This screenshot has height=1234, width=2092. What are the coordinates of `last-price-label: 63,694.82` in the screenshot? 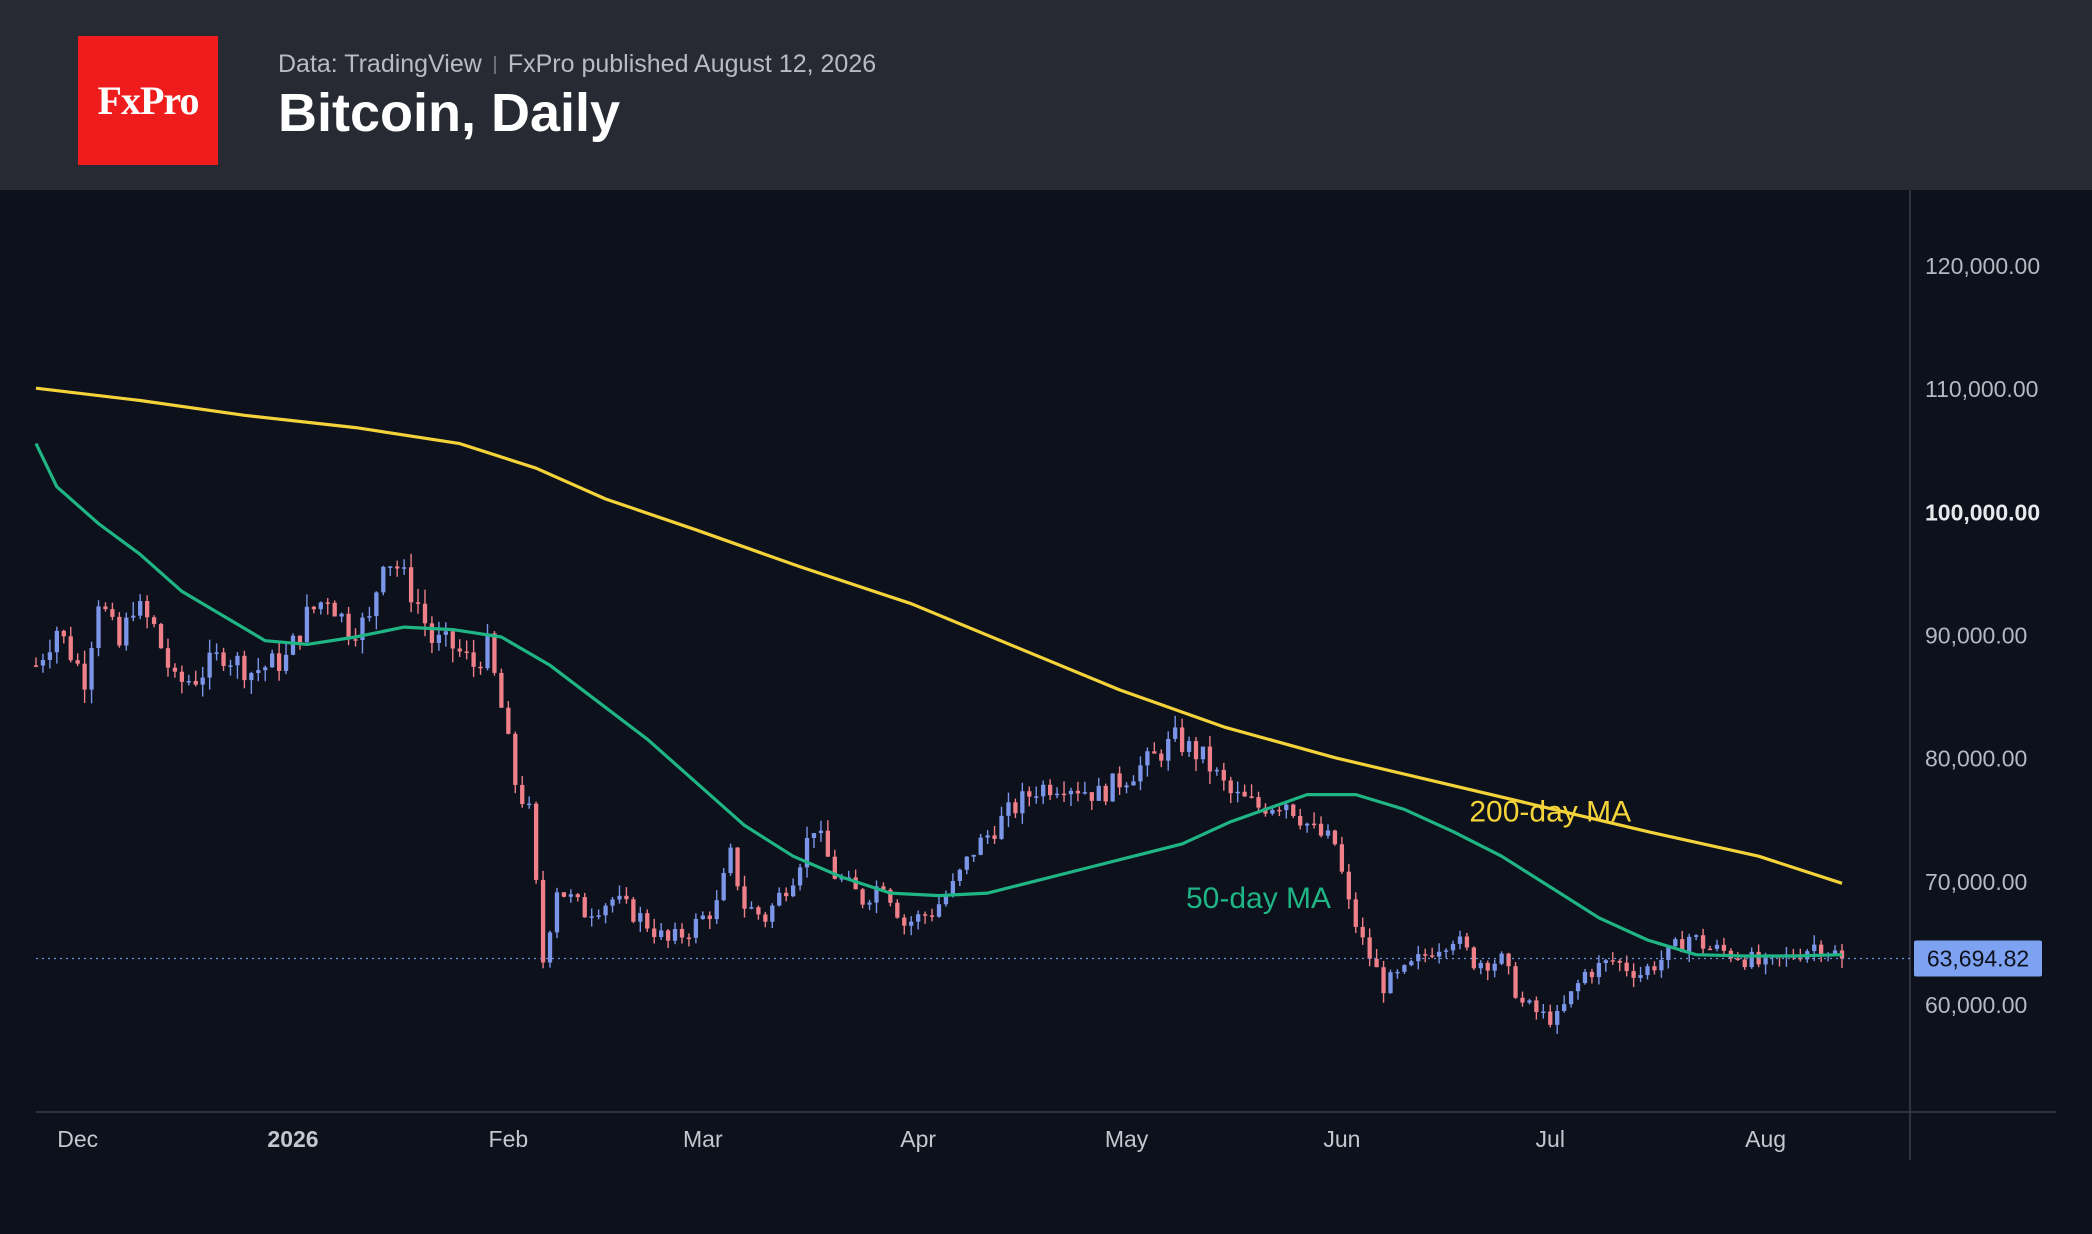 It's located at (1978, 958).